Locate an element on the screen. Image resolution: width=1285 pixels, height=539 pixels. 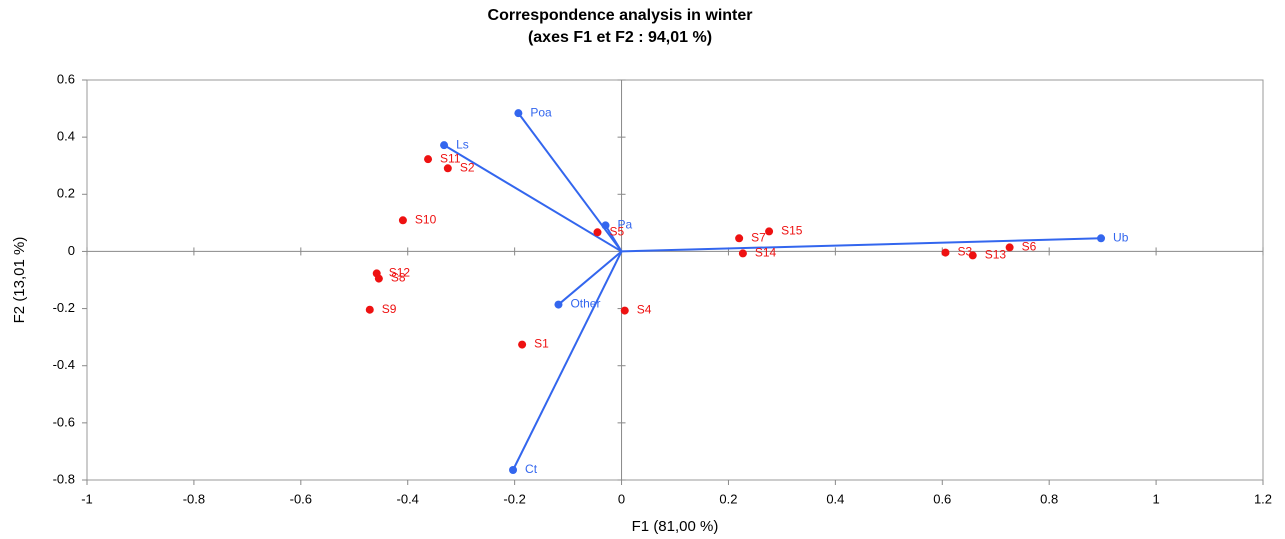
x-axis-label: F1 (81,00 %) is located at coordinates (675, 526).